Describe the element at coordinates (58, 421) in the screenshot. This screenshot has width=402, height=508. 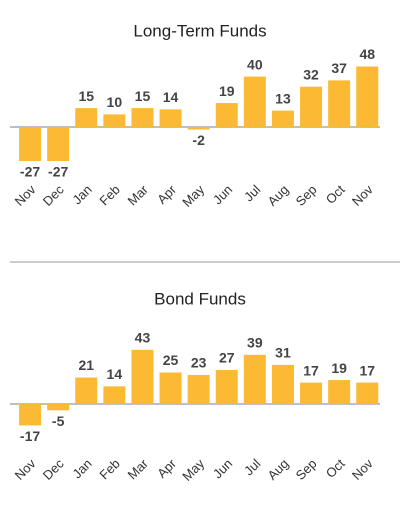
I see `value-label: -5` at that location.